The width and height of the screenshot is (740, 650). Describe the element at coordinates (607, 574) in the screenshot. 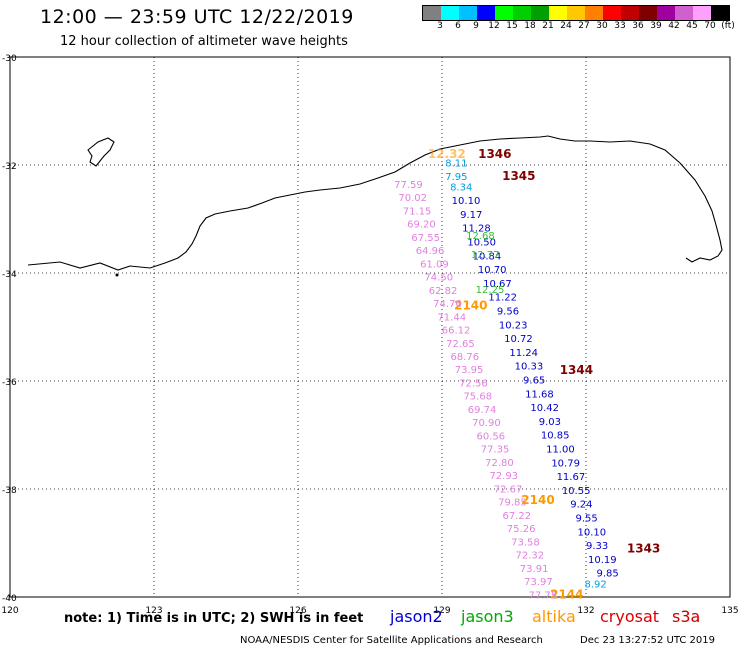

I see `wave-height-label: 9.85` at that location.